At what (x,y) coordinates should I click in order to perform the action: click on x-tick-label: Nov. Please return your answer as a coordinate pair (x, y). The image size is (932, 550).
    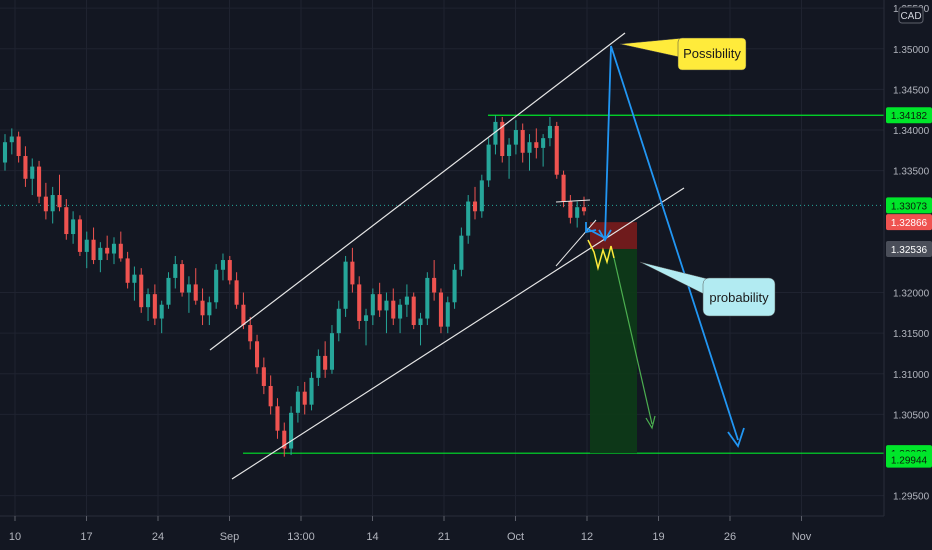
    Looking at the image, I should click on (802, 537).